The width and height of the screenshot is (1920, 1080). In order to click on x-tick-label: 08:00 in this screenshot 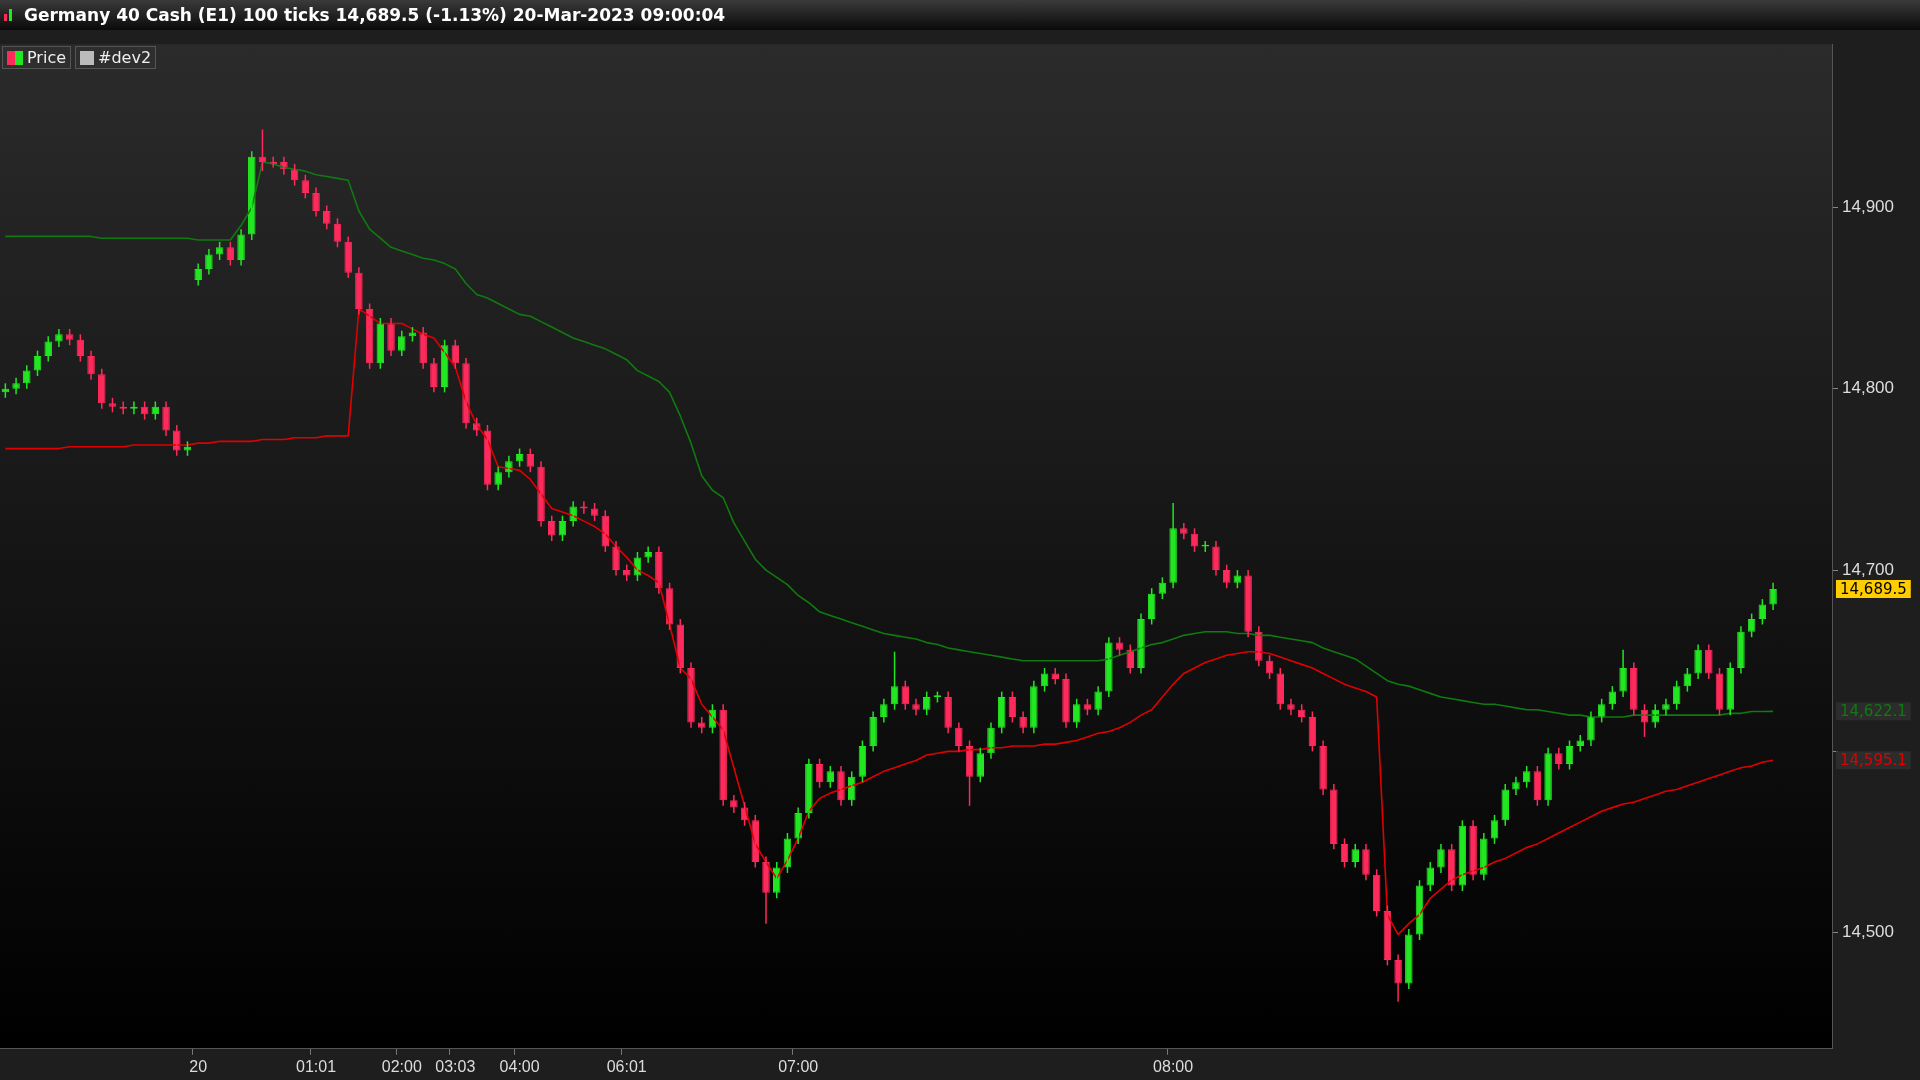, I will do `click(1173, 1066)`.